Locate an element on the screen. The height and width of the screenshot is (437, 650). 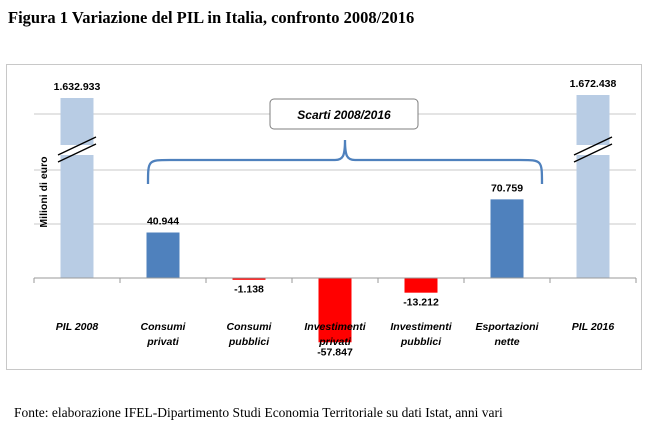
category-label-3-line-0: Investimenti is located at coordinates (335, 327).